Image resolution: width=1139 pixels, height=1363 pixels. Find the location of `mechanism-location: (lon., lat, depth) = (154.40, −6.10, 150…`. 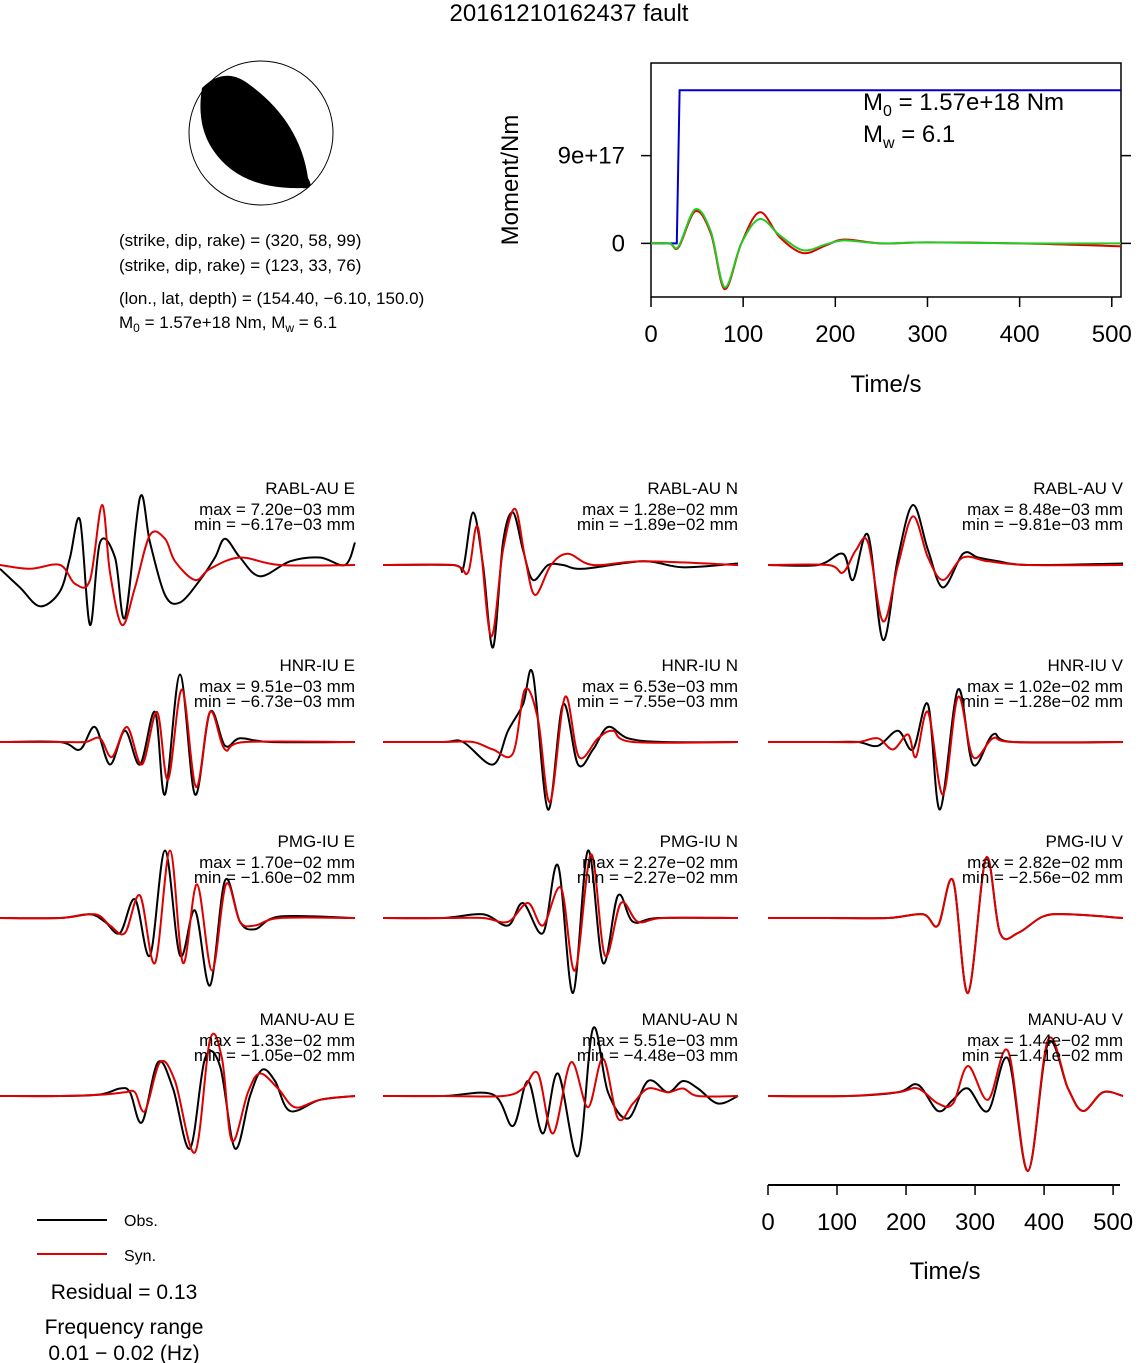

mechanism-location: (lon., lat, depth) = (154.40, −6.10, 150… is located at coordinates (271, 298).